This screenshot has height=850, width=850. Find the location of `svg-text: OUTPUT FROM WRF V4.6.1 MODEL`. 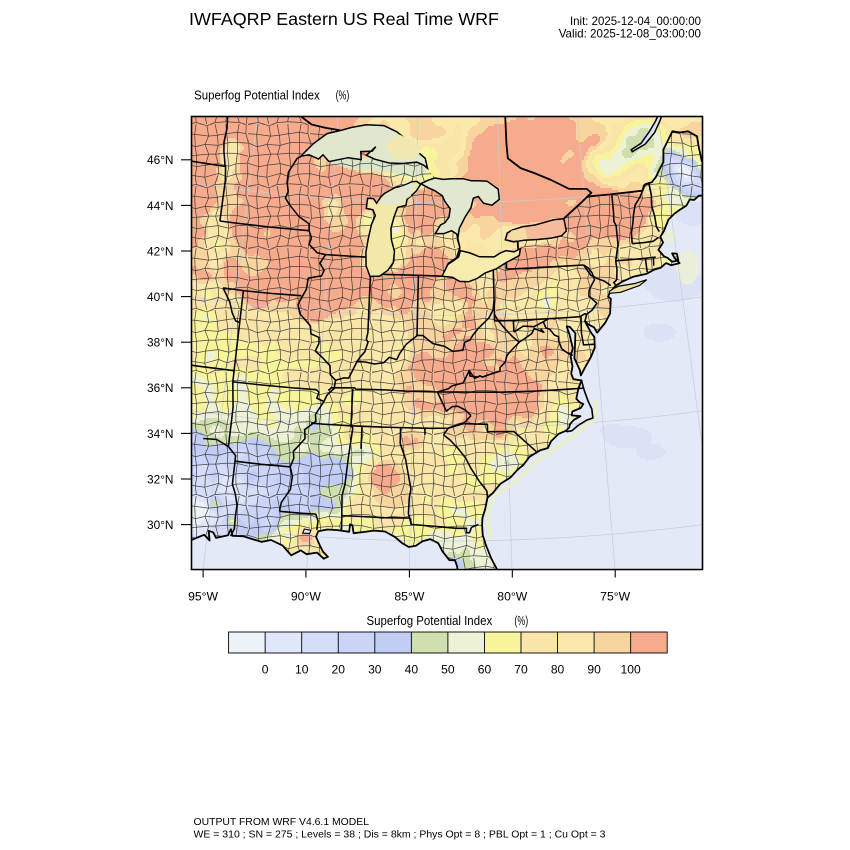

svg-text: OUTPUT FROM WRF V4.6.1 MODEL is located at coordinates (282, 822).